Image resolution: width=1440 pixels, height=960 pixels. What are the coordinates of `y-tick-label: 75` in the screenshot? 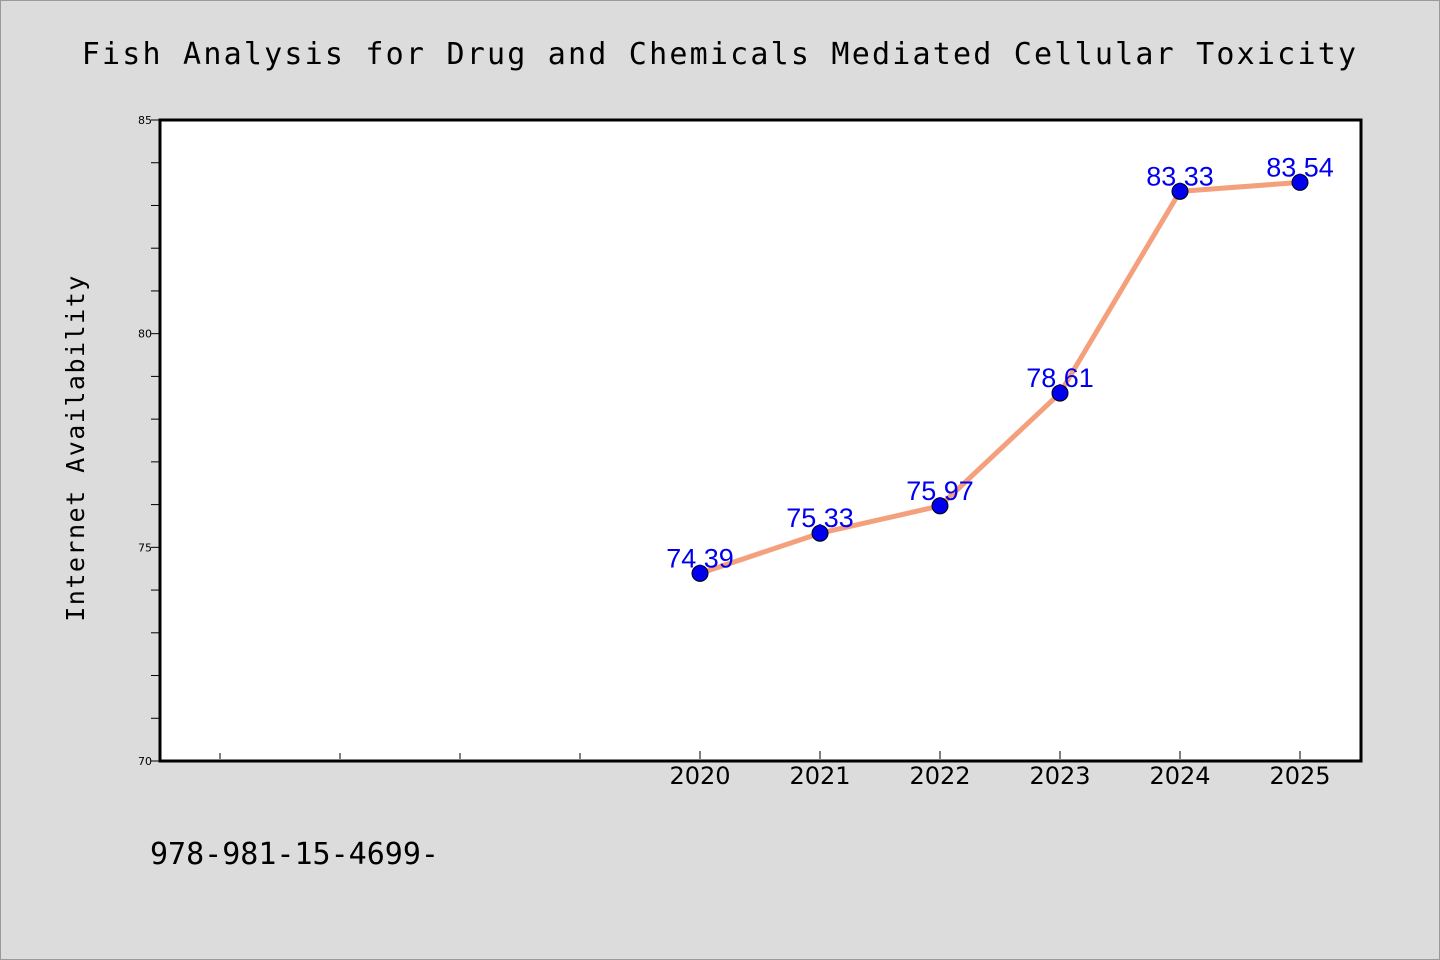 It's located at (145, 547).